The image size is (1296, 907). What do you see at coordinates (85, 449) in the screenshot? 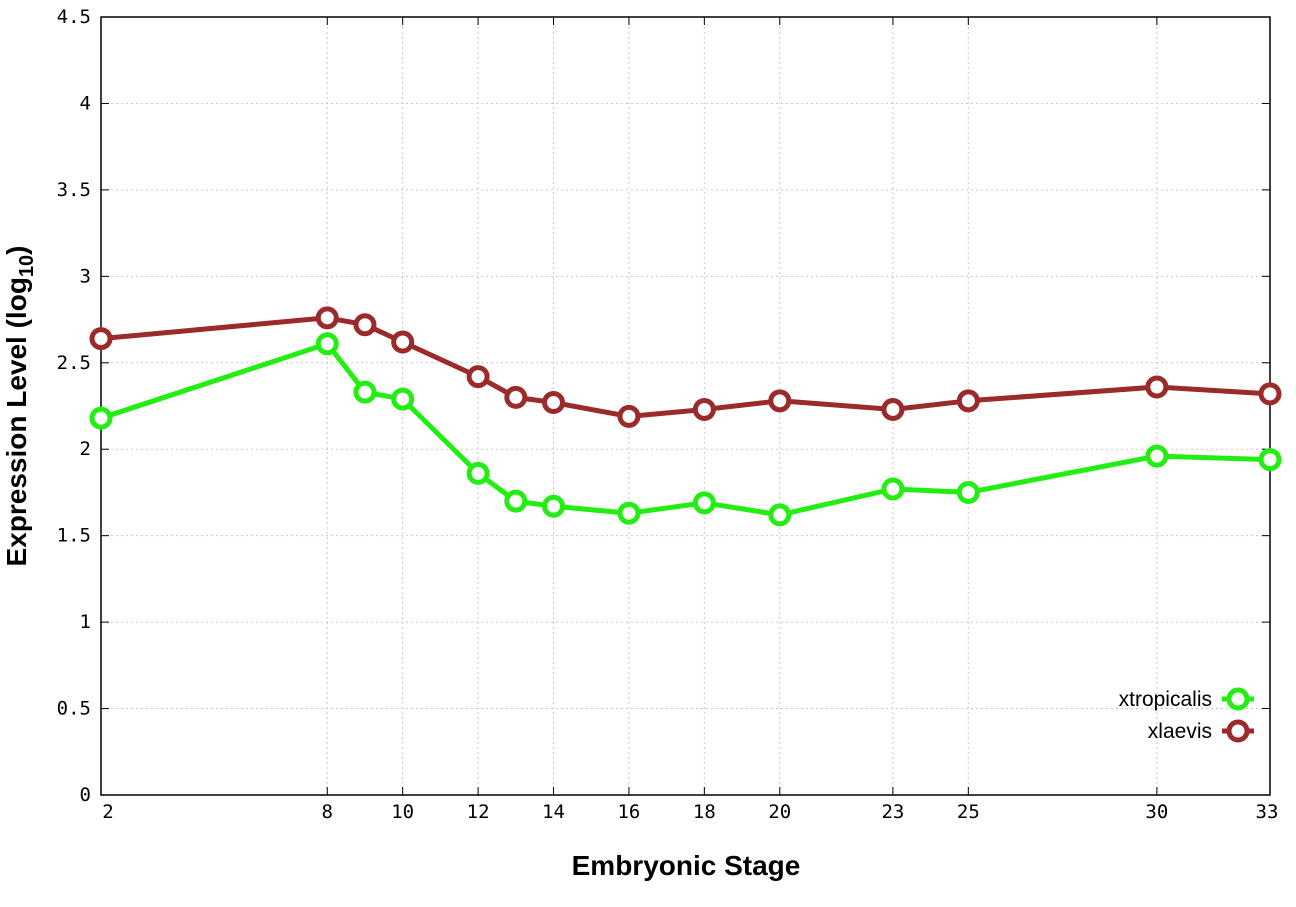
I see `y-tick-label: 2` at bounding box center [85, 449].